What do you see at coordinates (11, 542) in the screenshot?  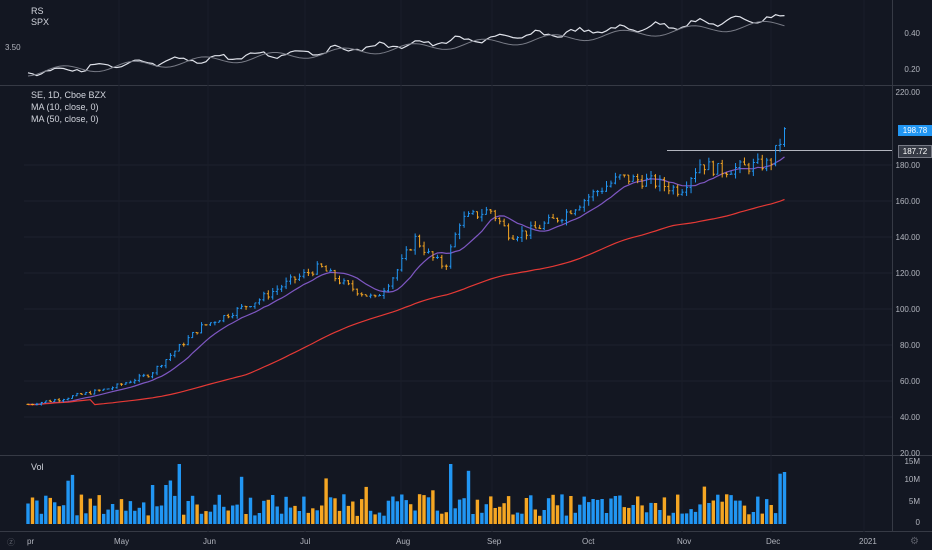 I see `z-icon: Ⓩ` at bounding box center [11, 542].